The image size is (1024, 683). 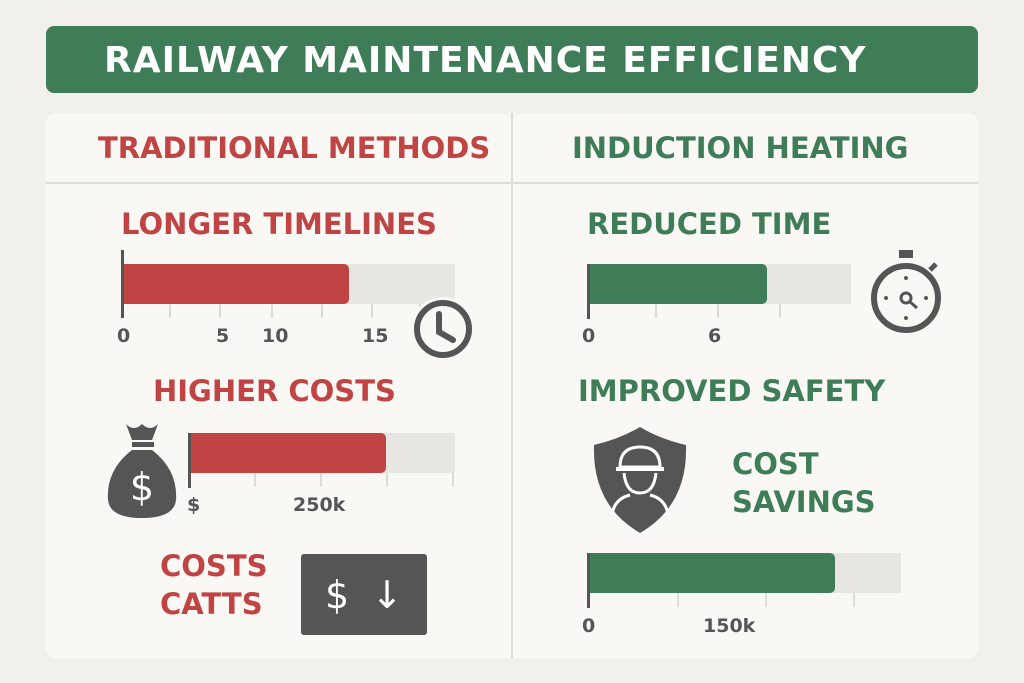 What do you see at coordinates (214, 566) in the screenshot?
I see `costs-cuts-line1: COSTS` at bounding box center [214, 566].